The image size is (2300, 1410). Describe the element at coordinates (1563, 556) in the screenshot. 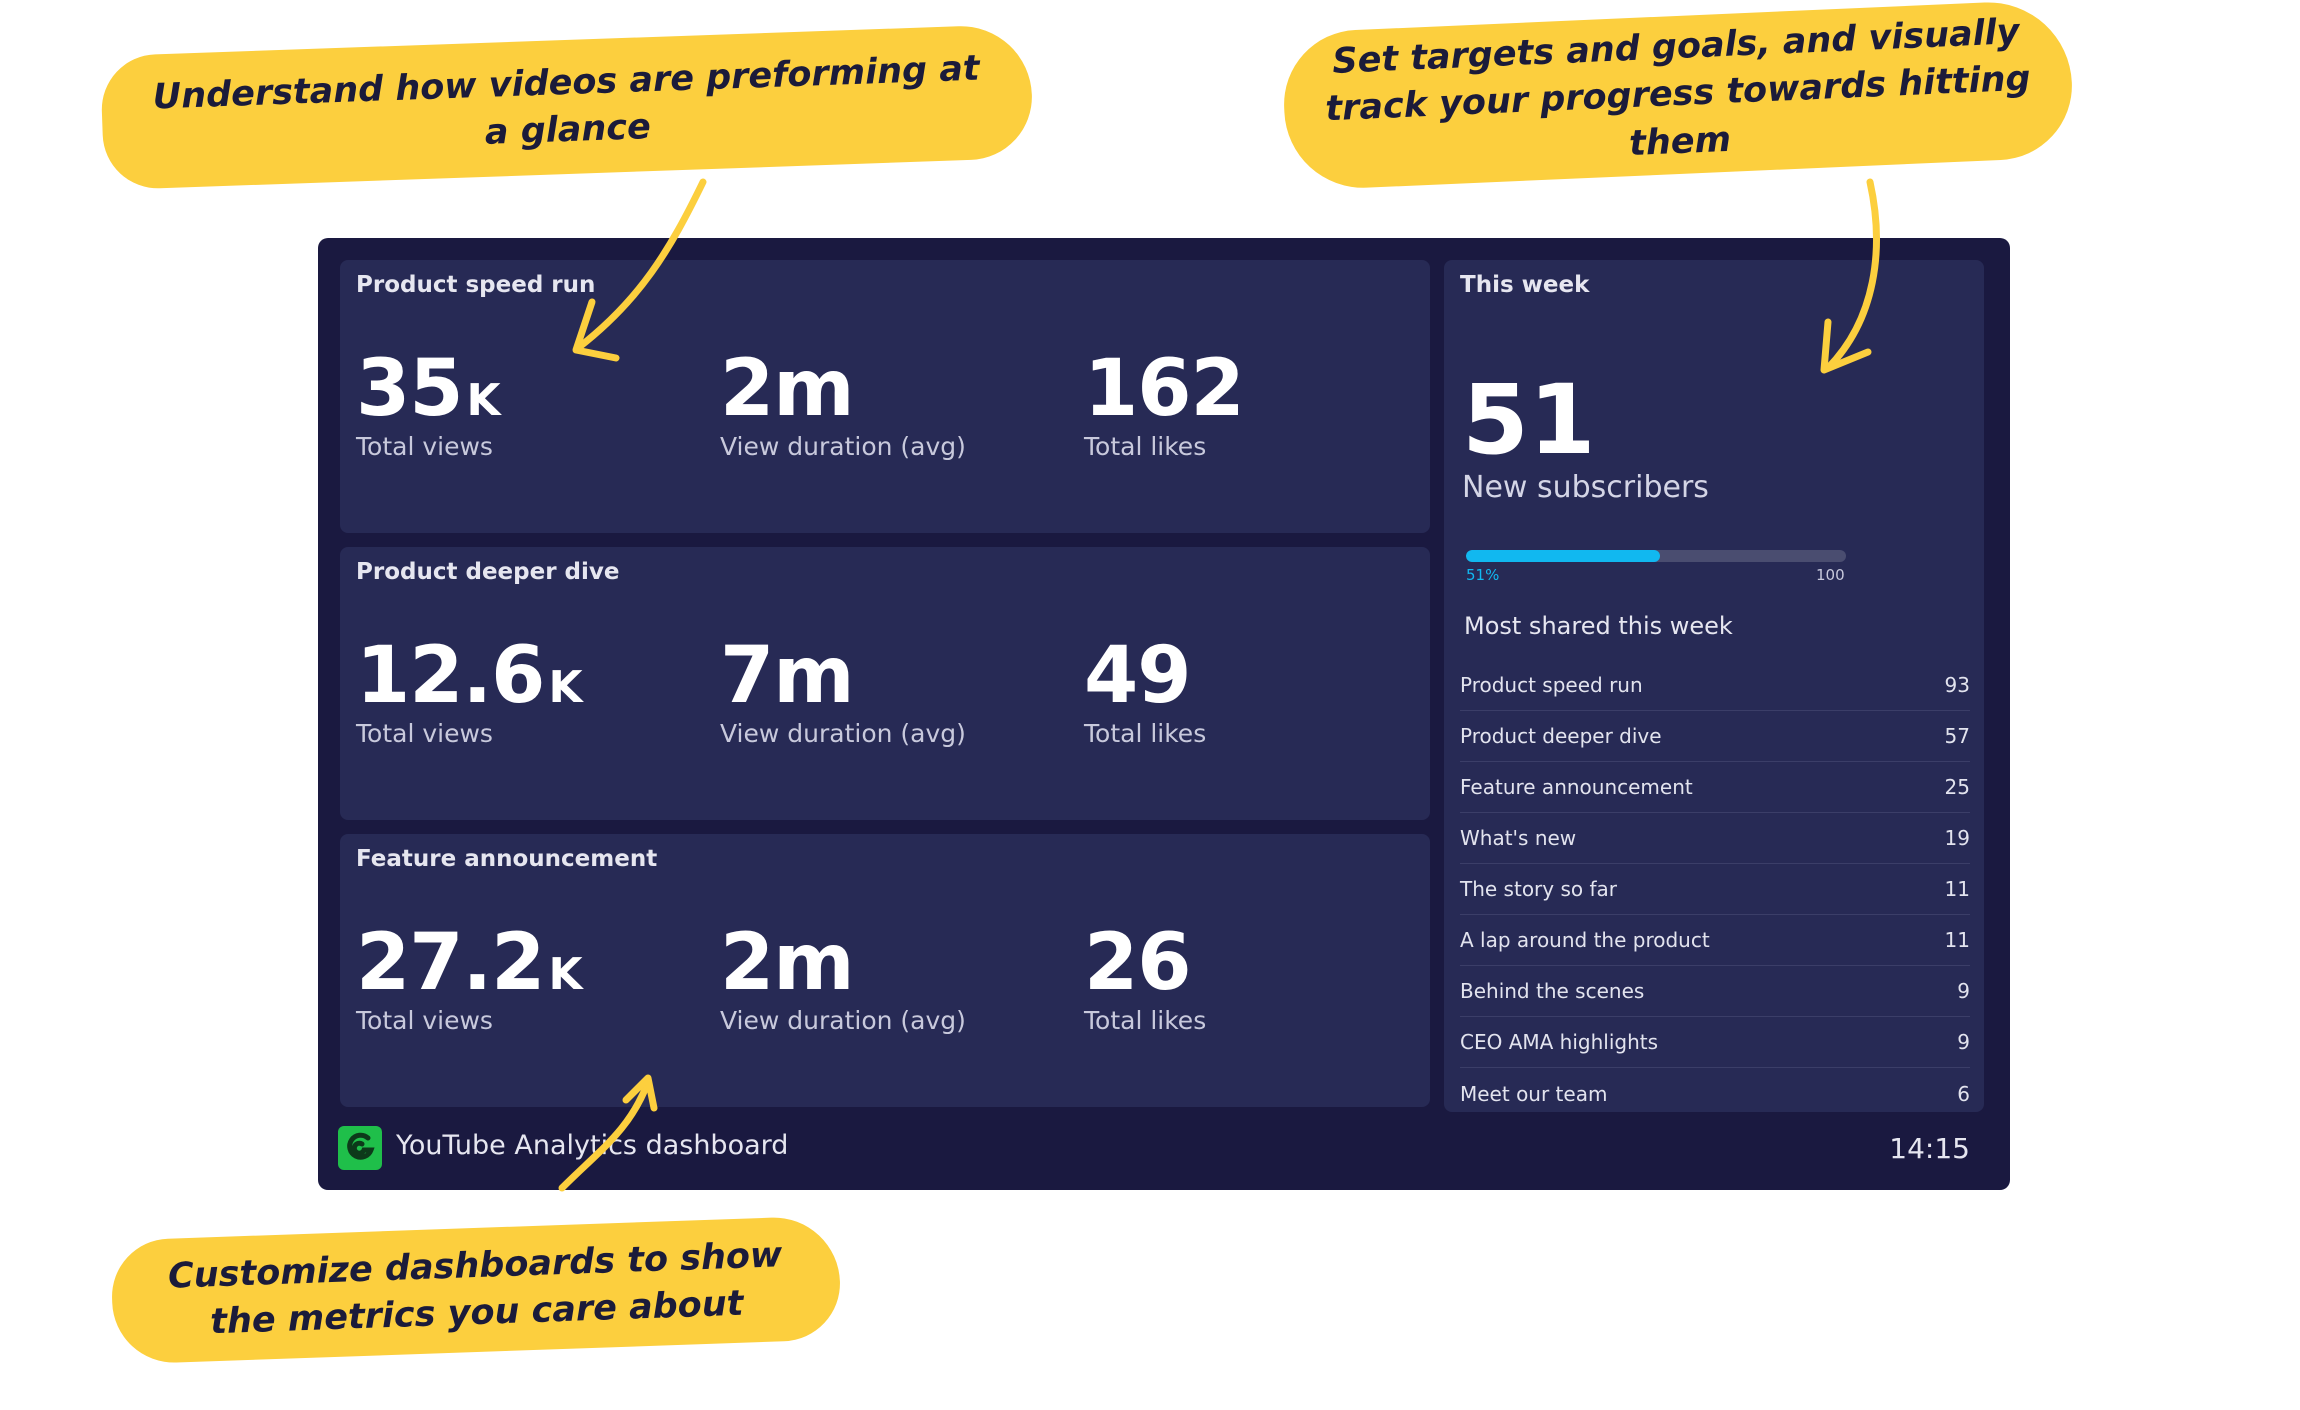

I see `goal-progress-fill` at that location.